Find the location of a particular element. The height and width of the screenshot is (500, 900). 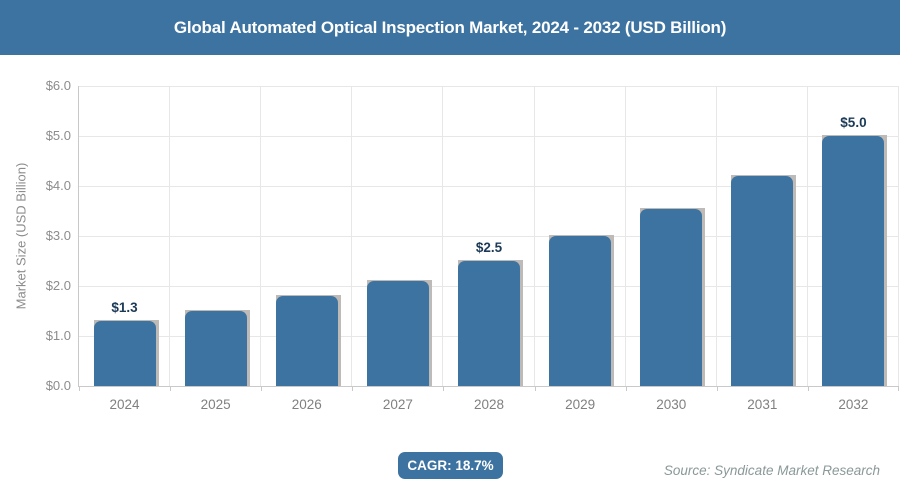

x-tick-label: 2032 is located at coordinates (853, 404).